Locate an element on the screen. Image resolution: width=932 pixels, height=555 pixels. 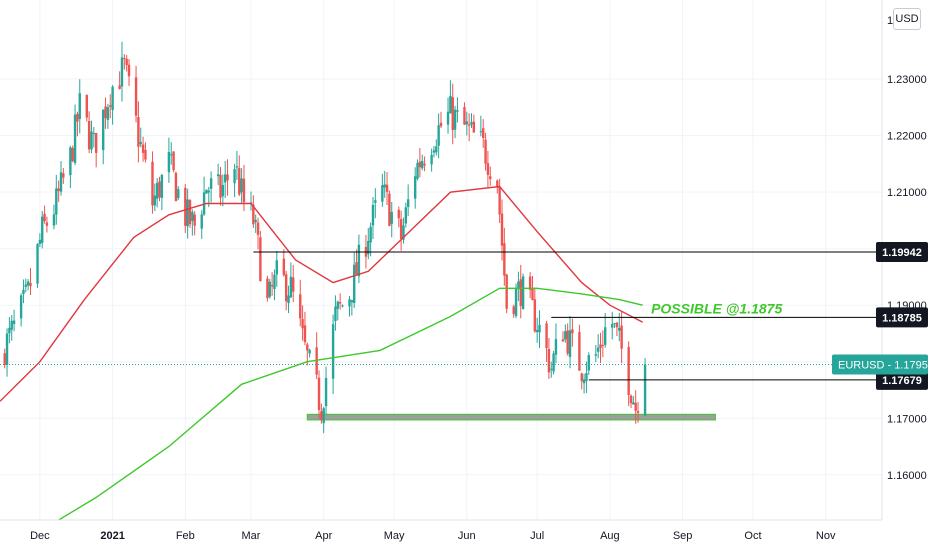
time-tick-label: Apr is located at coordinates (323, 536).